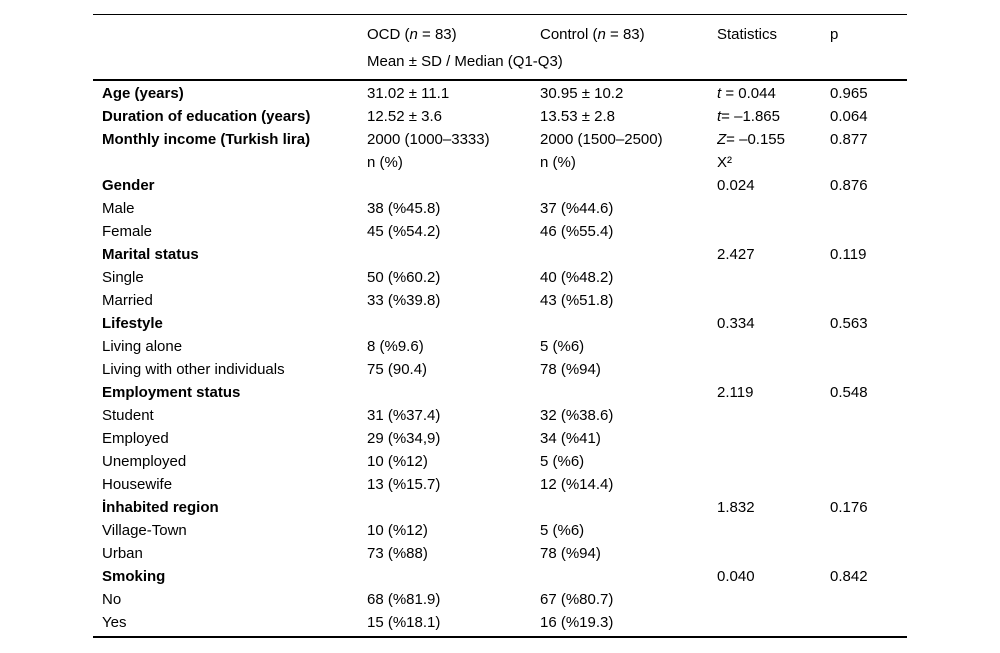  Describe the element at coordinates (577, 116) in the screenshot. I see `control-value: 13.53 ± 2.8` at that location.